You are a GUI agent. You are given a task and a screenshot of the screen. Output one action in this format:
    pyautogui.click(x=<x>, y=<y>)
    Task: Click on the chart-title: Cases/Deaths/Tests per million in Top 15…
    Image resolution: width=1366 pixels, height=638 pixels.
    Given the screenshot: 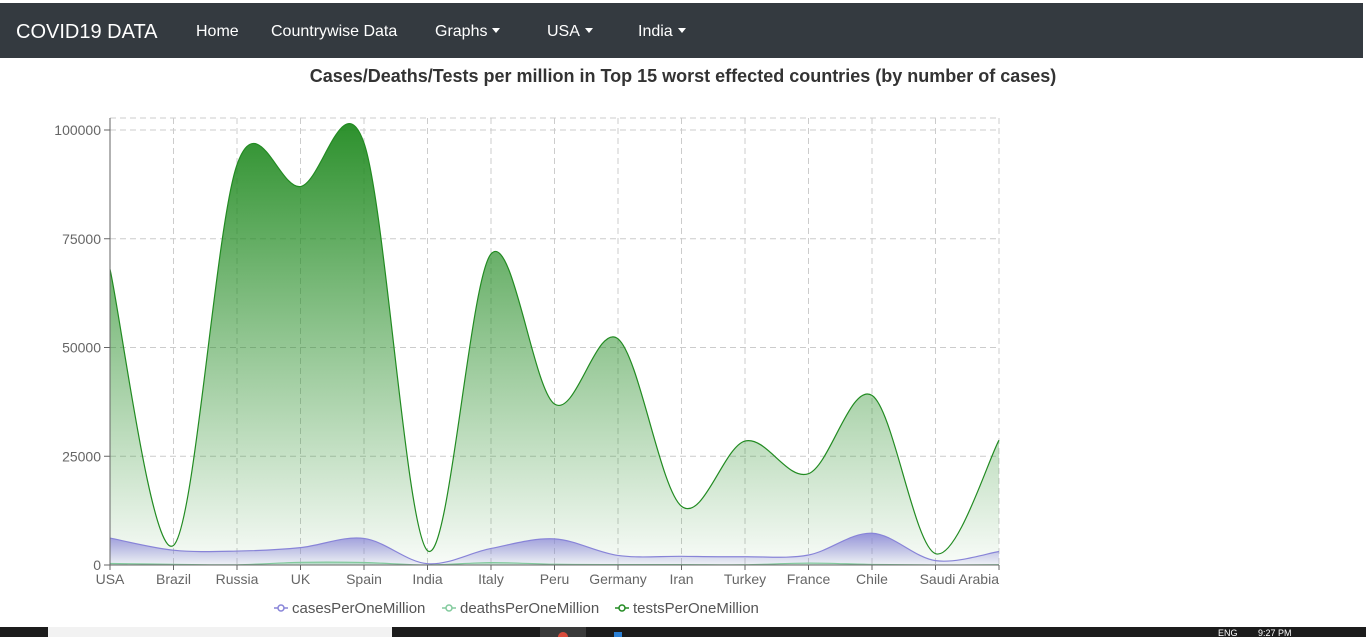 What is the action you would take?
    pyautogui.click(x=683, y=76)
    